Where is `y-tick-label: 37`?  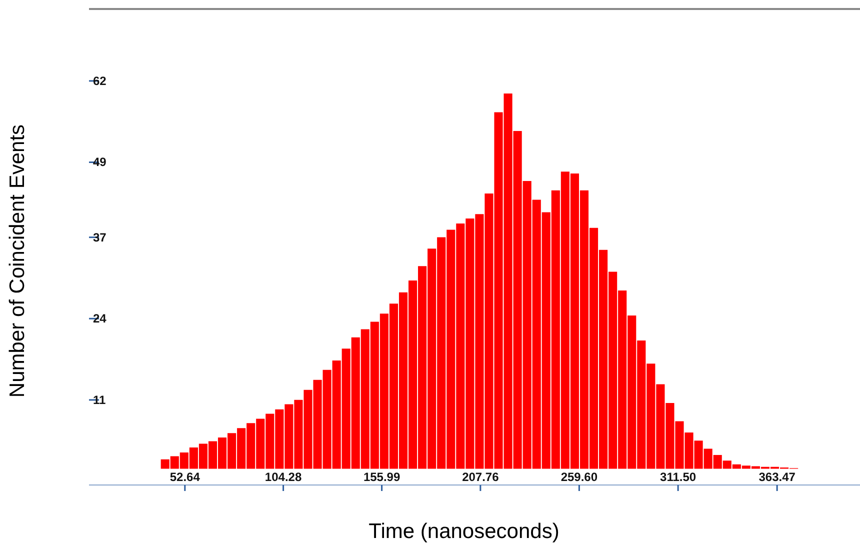
y-tick-label: 37 is located at coordinates (100, 237).